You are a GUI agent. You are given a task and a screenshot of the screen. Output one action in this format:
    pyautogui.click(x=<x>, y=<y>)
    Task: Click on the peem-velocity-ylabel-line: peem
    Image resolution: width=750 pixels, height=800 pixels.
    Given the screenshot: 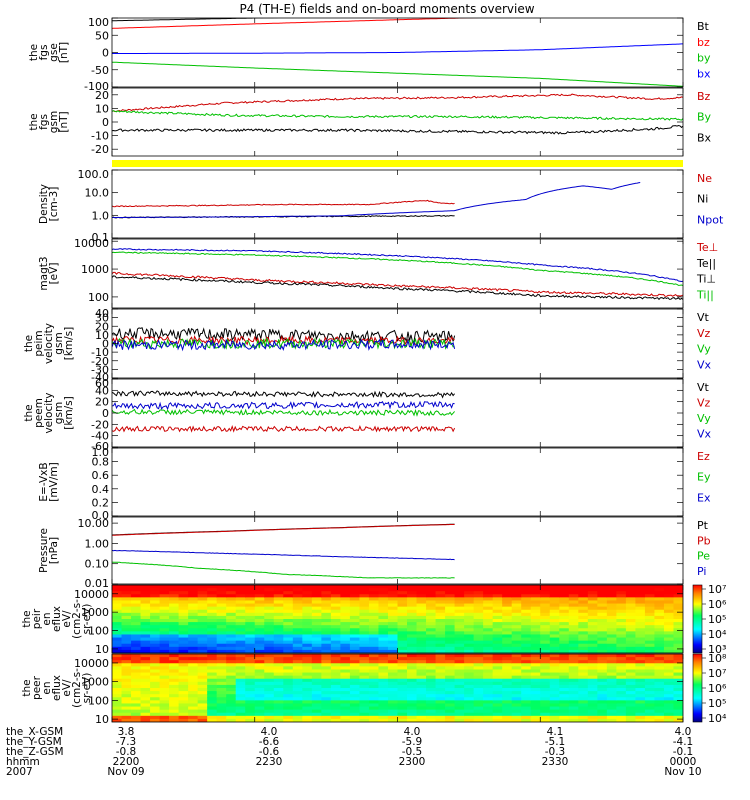 What is the action you would take?
    pyautogui.click(x=39, y=413)
    